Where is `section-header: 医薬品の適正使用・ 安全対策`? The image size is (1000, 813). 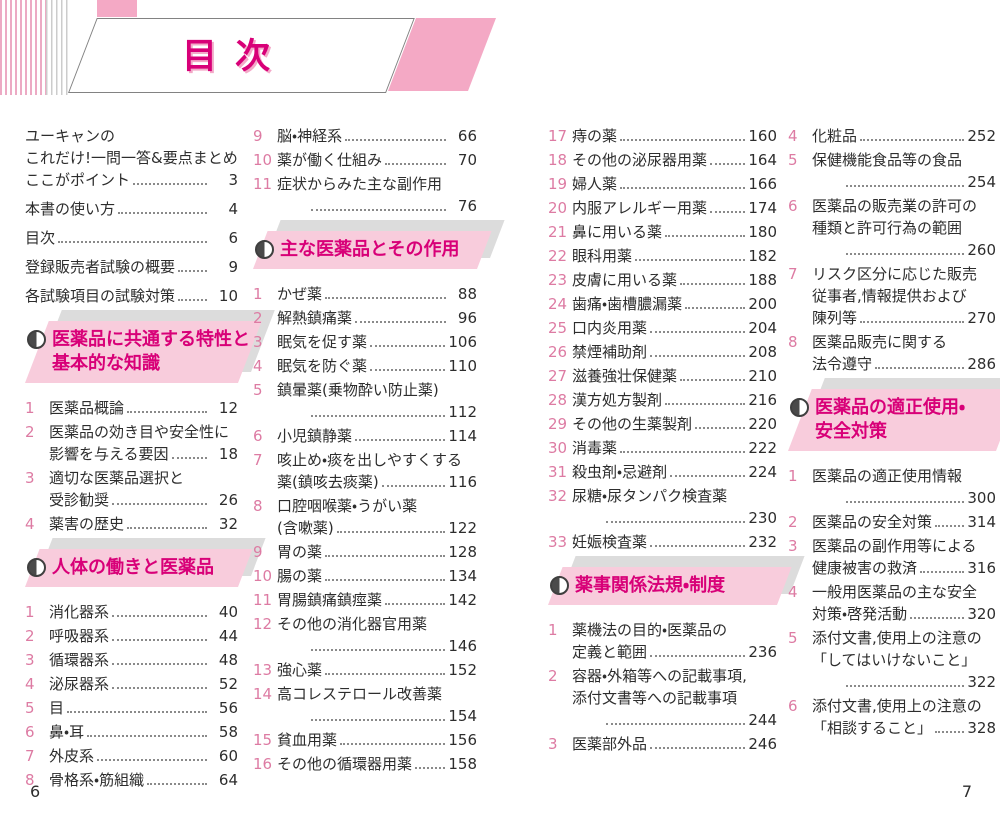 section-header: 医薬品の適正使用・ 安全対策 is located at coordinates (894, 414).